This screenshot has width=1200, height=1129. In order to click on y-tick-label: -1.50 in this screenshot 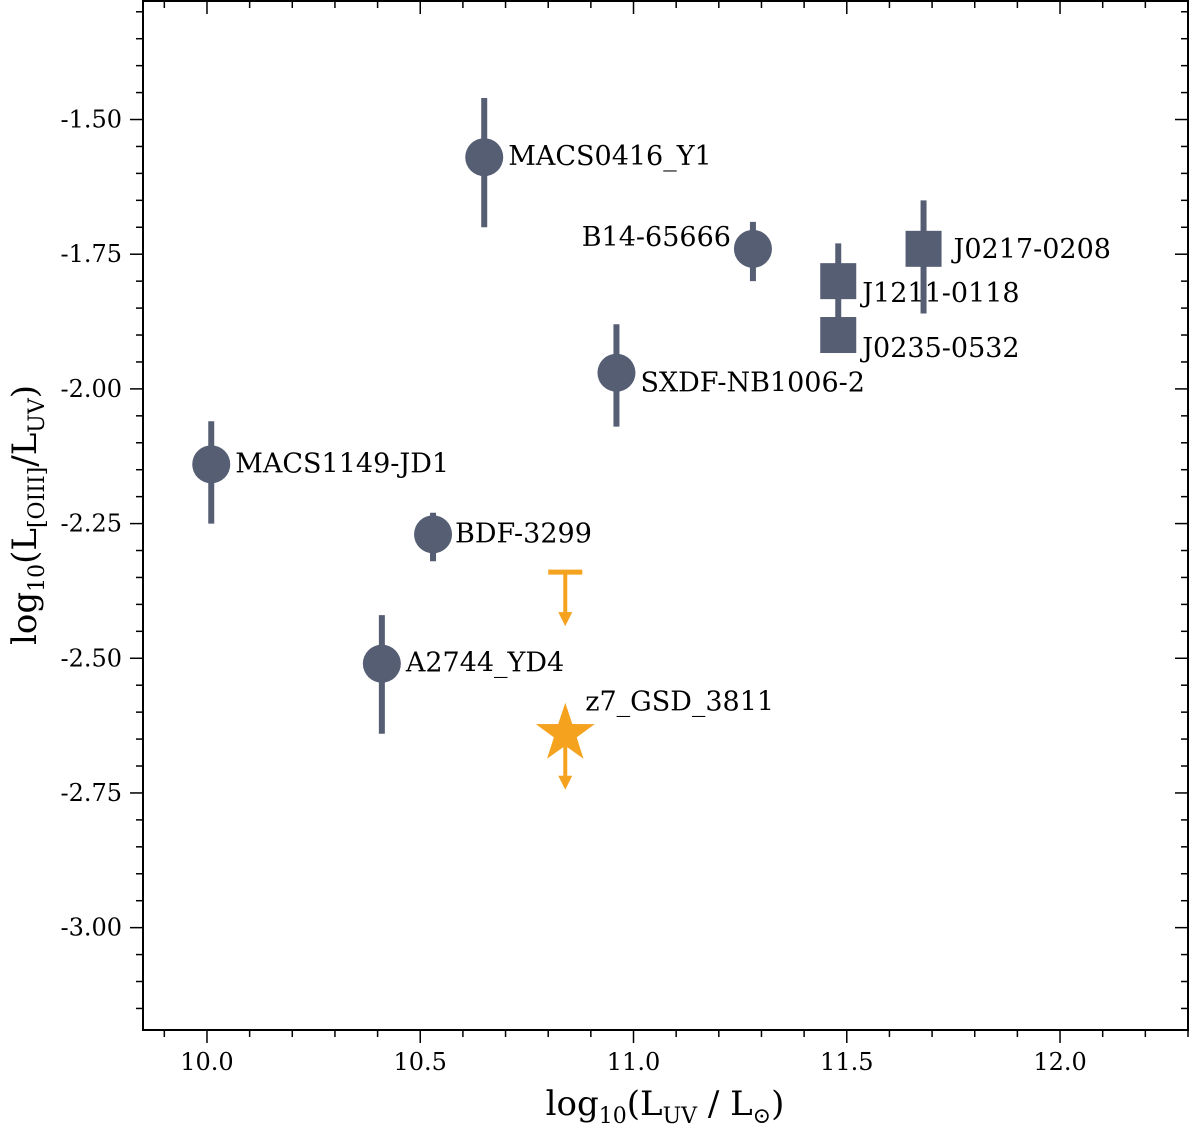, I will do `click(91, 120)`.